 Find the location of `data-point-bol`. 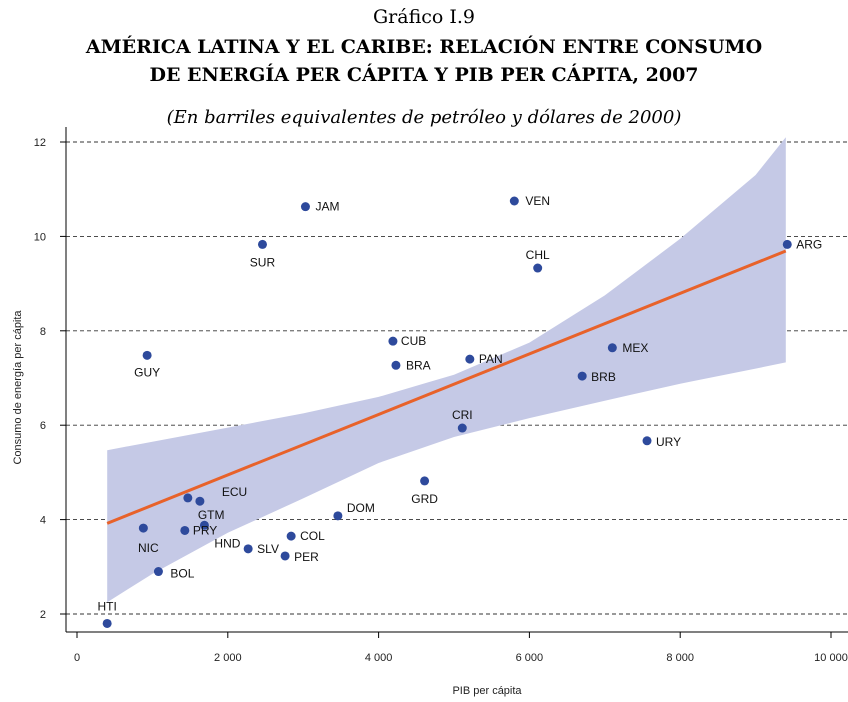

data-point-bol is located at coordinates (158, 572).